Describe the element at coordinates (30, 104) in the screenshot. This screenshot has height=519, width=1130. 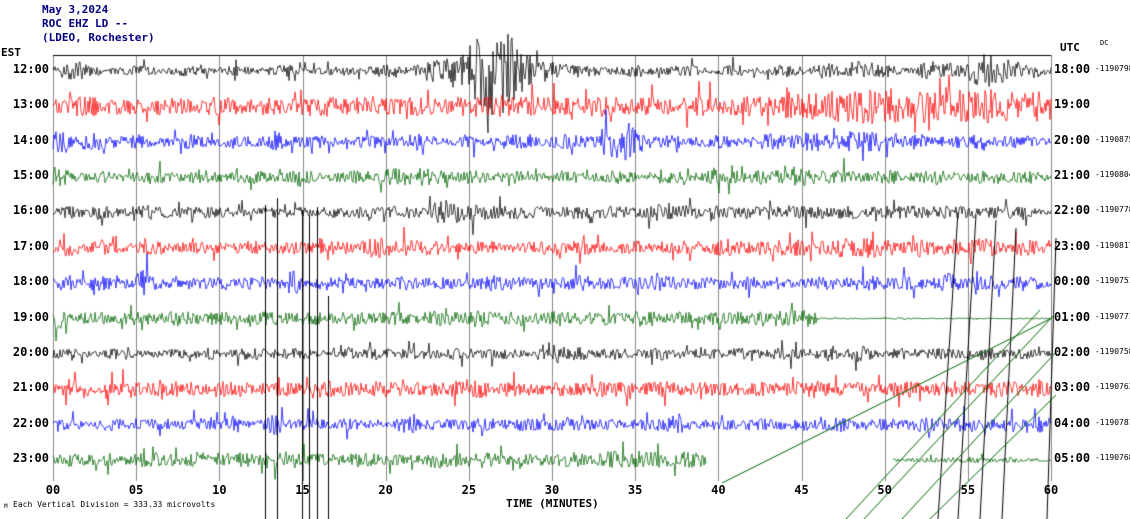
I see `est-time-label: 13:00` at that location.